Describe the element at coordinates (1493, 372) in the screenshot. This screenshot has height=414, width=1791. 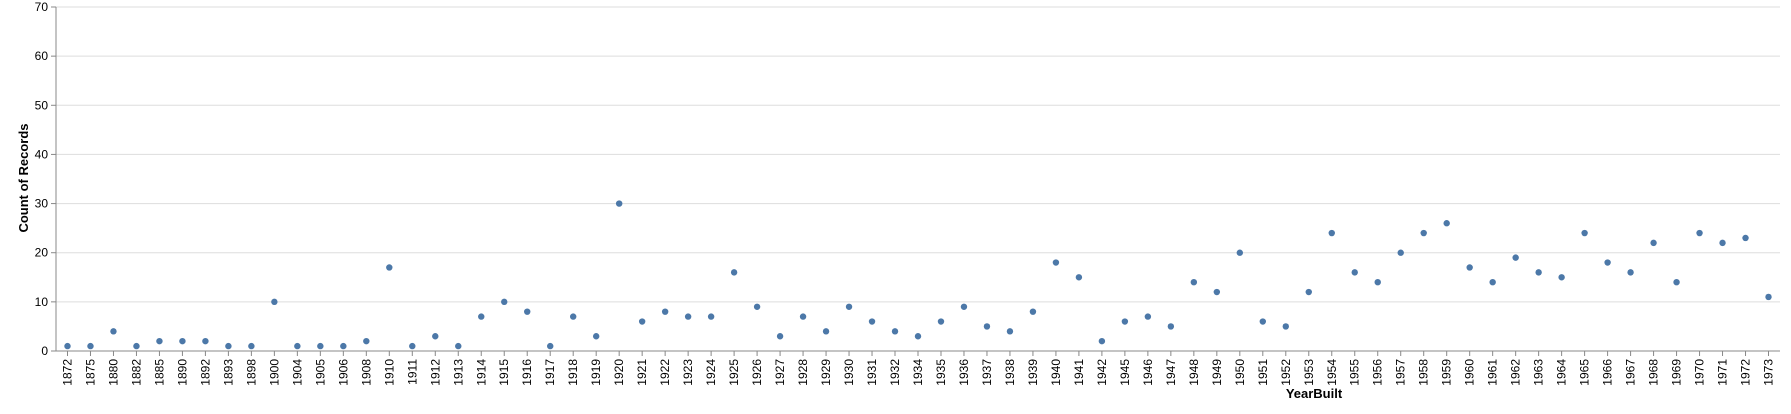
I see `x-tick-label: 1961` at that location.